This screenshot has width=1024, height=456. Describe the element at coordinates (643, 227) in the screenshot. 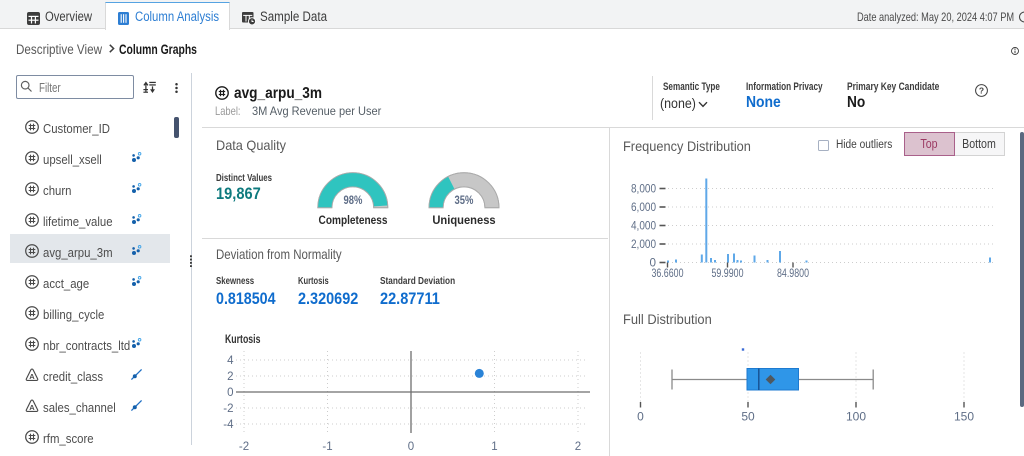

I see `svg-text: 4,000` at that location.